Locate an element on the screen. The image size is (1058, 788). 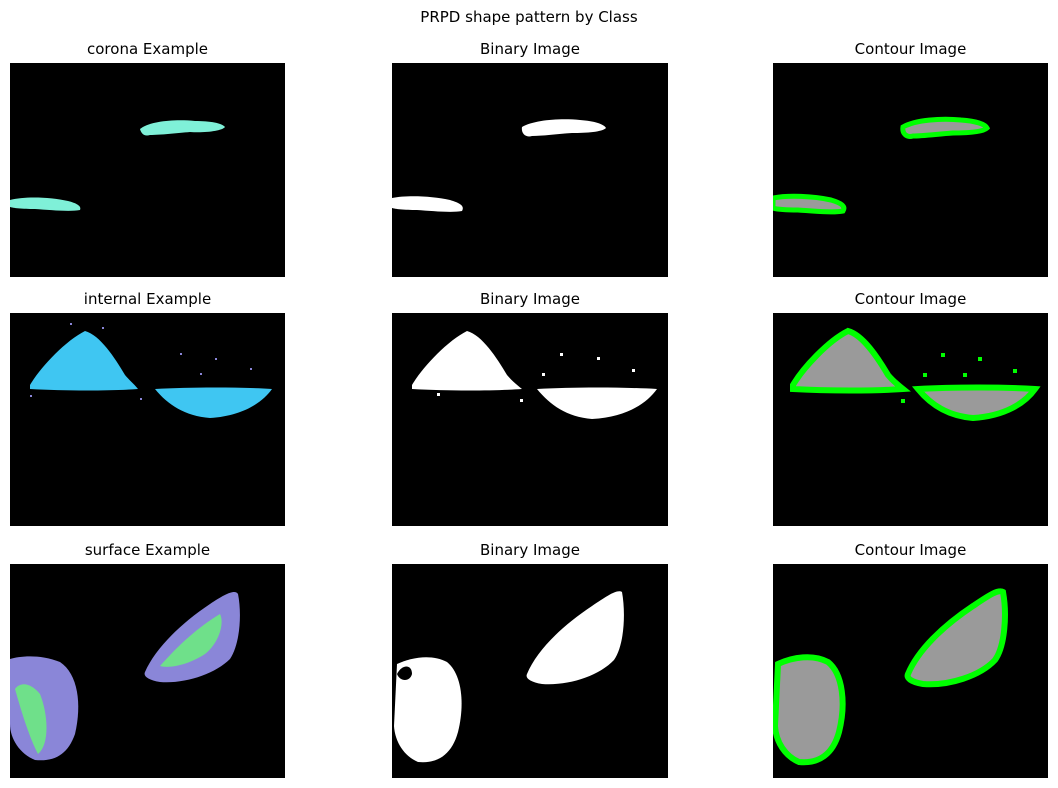
surface-contour-panel: Contour Image is located at coordinates (910, 659).